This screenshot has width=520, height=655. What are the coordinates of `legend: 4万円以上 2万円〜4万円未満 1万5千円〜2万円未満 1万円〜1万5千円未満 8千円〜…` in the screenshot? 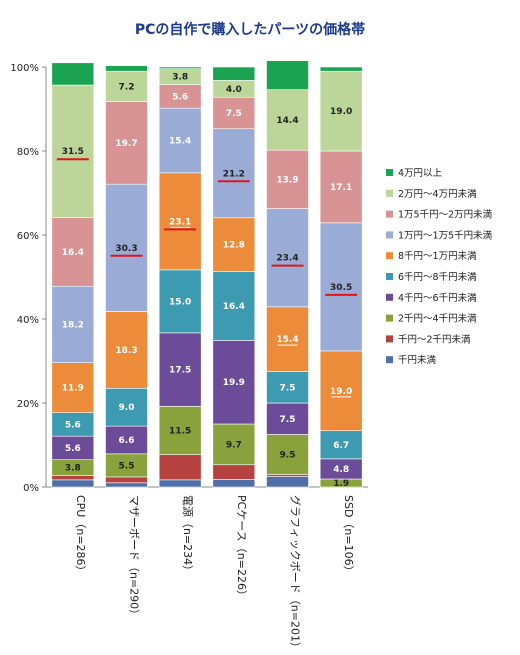 It's located at (439, 267).